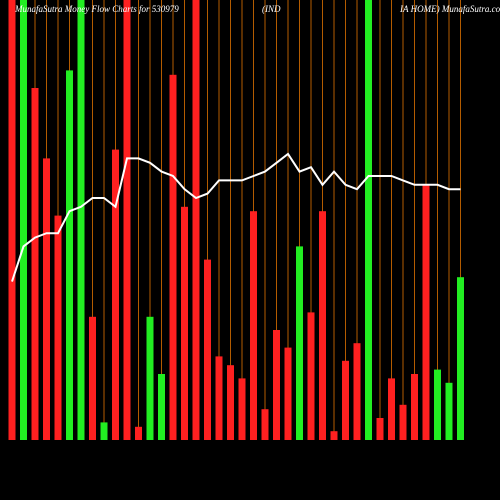 The image size is (500, 500). Describe the element at coordinates (271, 9) in the screenshot. I see `chart-title: (IND` at that location.